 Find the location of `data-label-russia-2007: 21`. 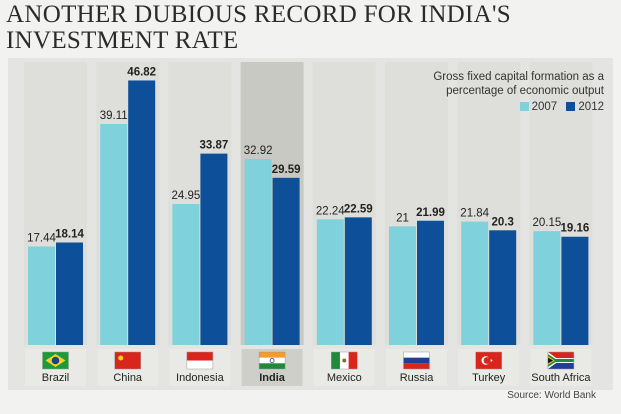

data-label-russia-2007: 21 is located at coordinates (402, 218).